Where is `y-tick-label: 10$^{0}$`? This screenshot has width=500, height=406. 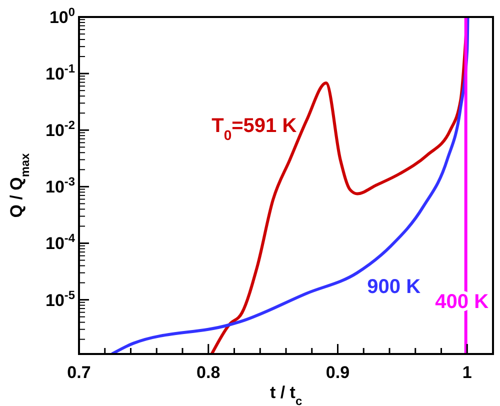 y-tick-label: 10$^{0}$ is located at coordinates (62, 16).